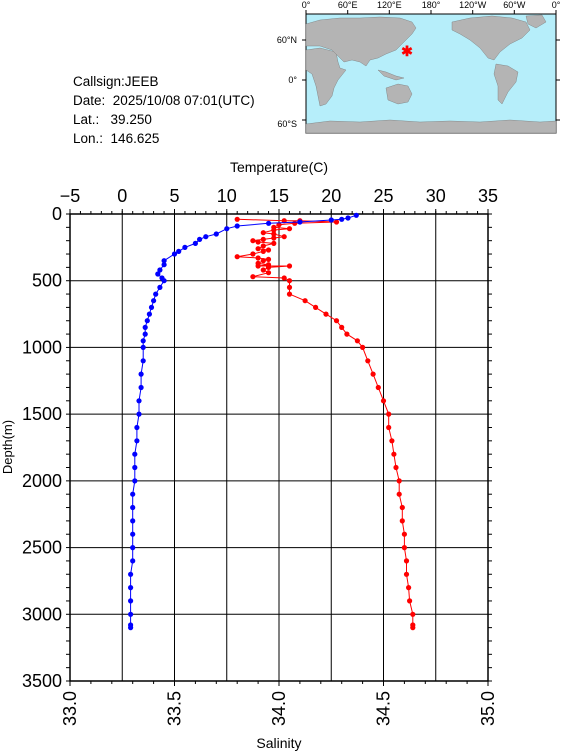  What do you see at coordinates (536, 21) in the screenshot?
I see `land-greenland` at bounding box center [536, 21].